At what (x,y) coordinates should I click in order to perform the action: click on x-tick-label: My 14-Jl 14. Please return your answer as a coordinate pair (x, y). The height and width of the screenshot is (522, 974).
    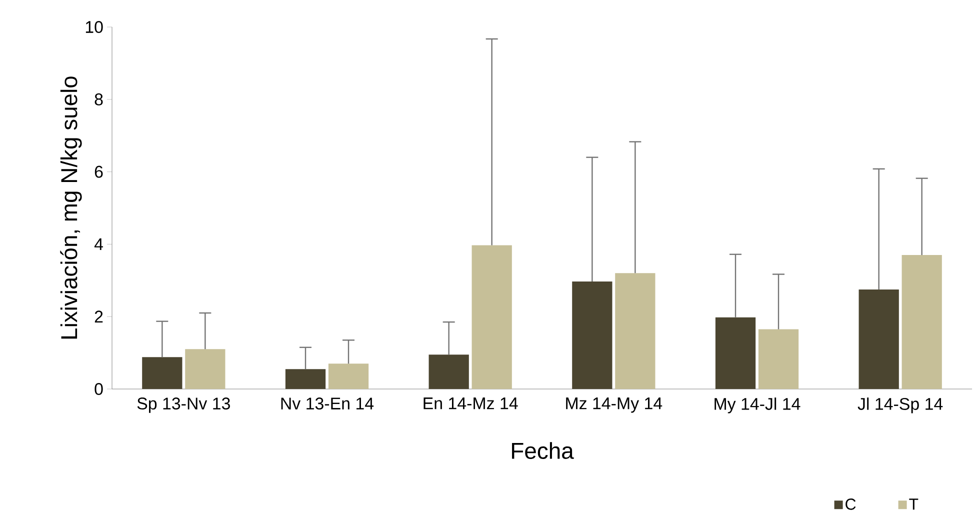
    Looking at the image, I should click on (757, 406).